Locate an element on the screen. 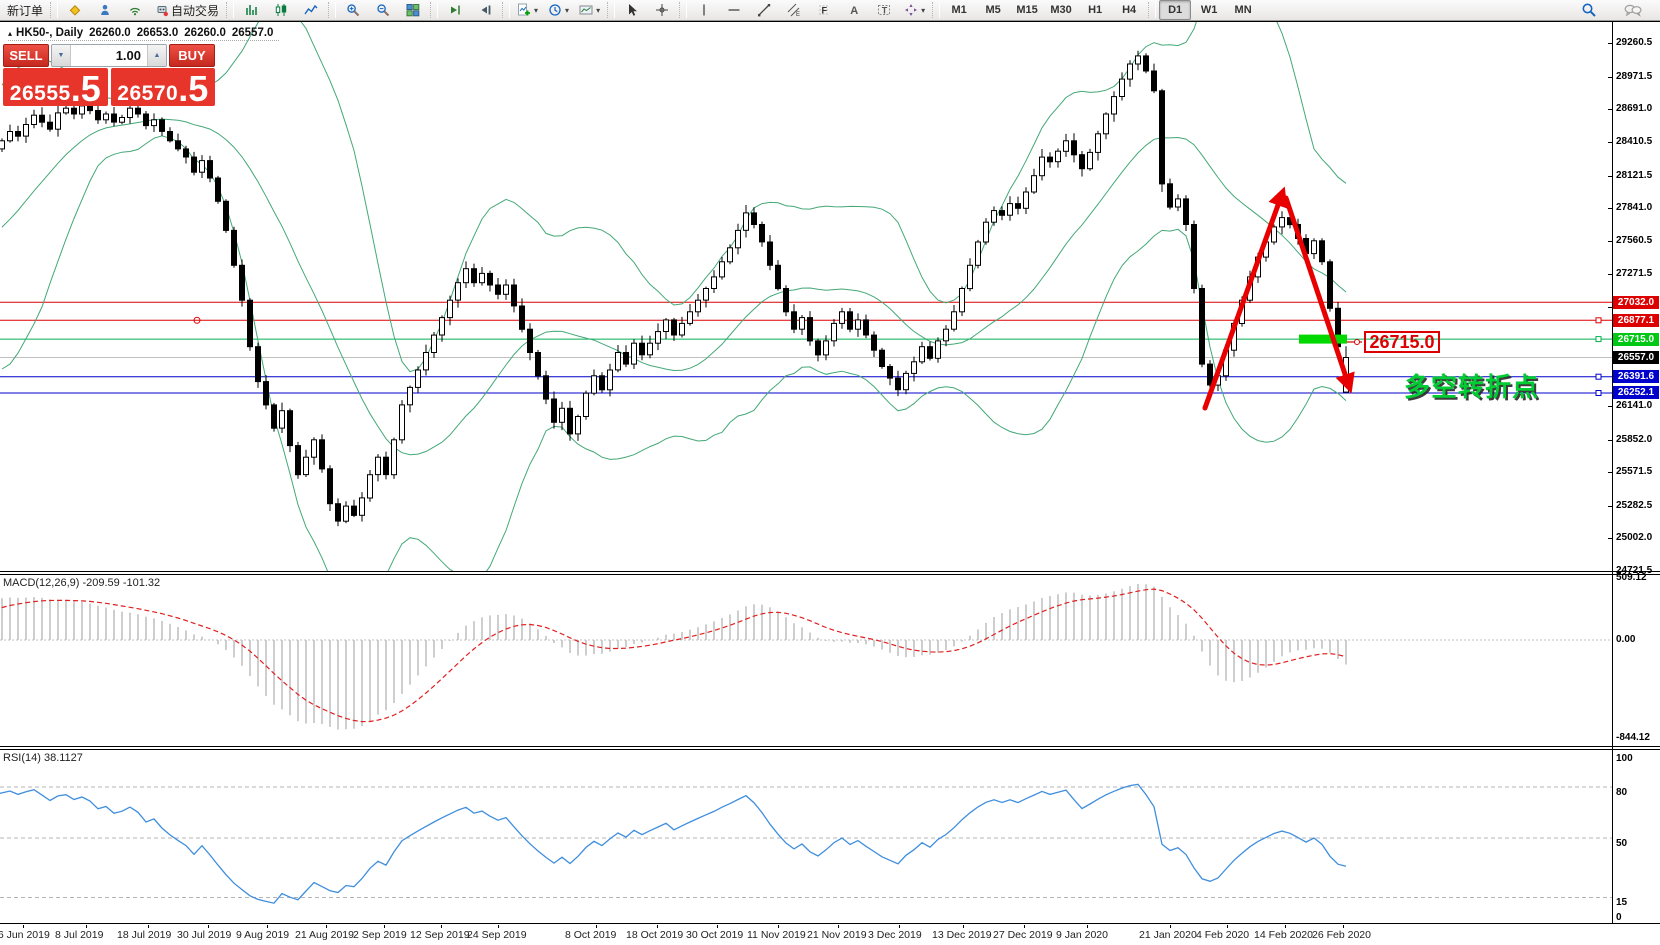 The width and height of the screenshot is (1660, 945). market-button is located at coordinates (105, 10).